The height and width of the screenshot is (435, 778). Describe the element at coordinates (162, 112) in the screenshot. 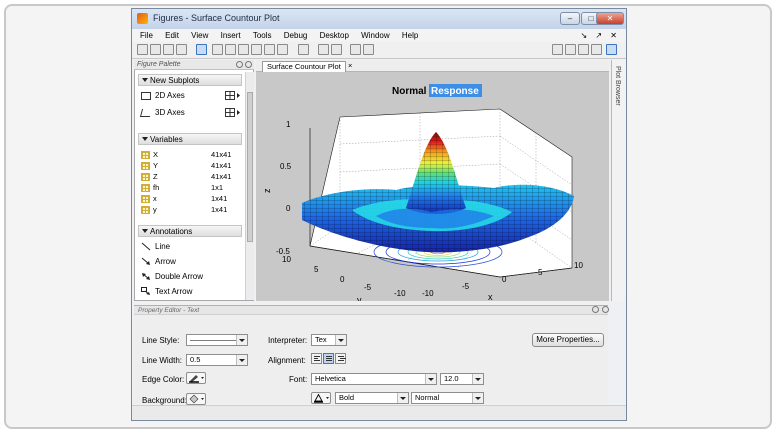

I see `palette-3d-axes: 3D Axes` at that location.